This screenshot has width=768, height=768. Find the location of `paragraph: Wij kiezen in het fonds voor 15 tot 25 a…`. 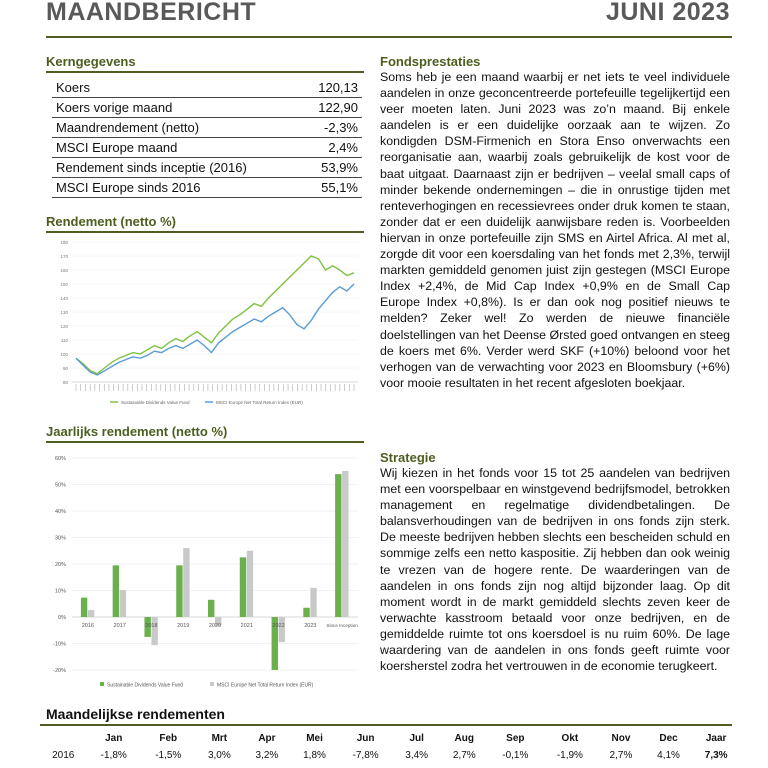

paragraph: Wij kiezen in het fonds voor 15 tot 25 a… is located at coordinates (555, 570).